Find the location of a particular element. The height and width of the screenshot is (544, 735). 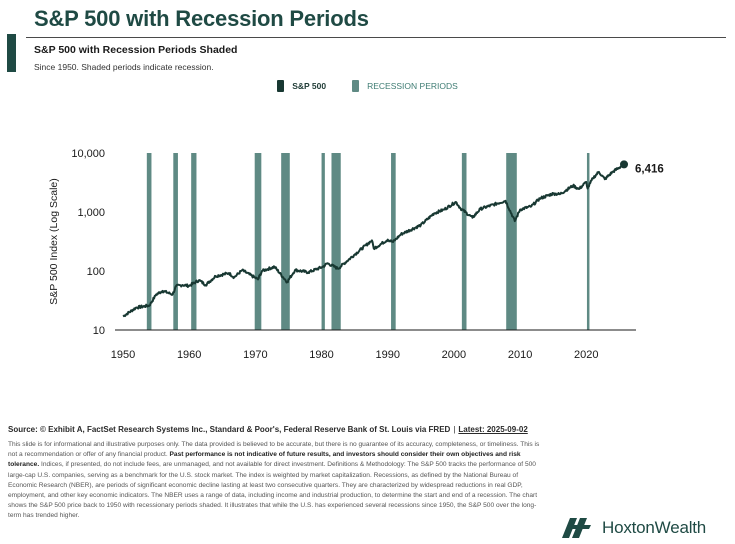

page-title: S&P 500 with Recession Periods is located at coordinates (201, 18).